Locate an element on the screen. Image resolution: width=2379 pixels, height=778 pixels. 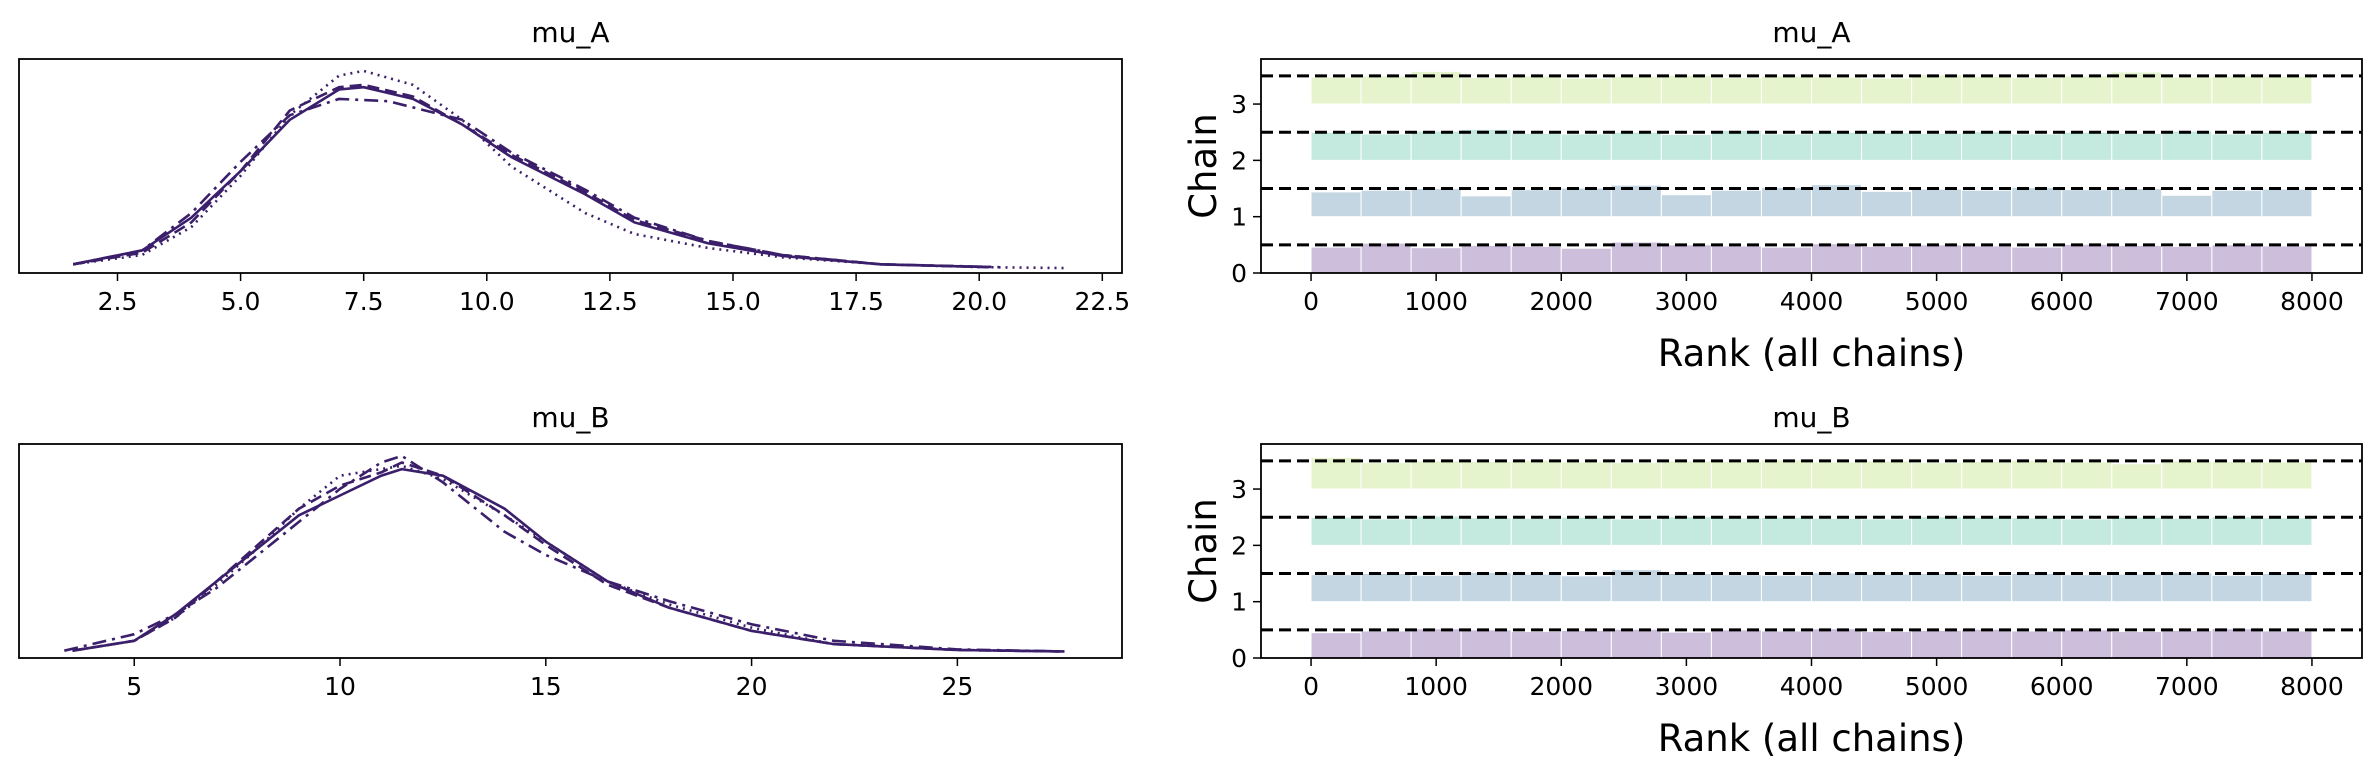
x-tick-label: 7000 is located at coordinates (2187, 686).